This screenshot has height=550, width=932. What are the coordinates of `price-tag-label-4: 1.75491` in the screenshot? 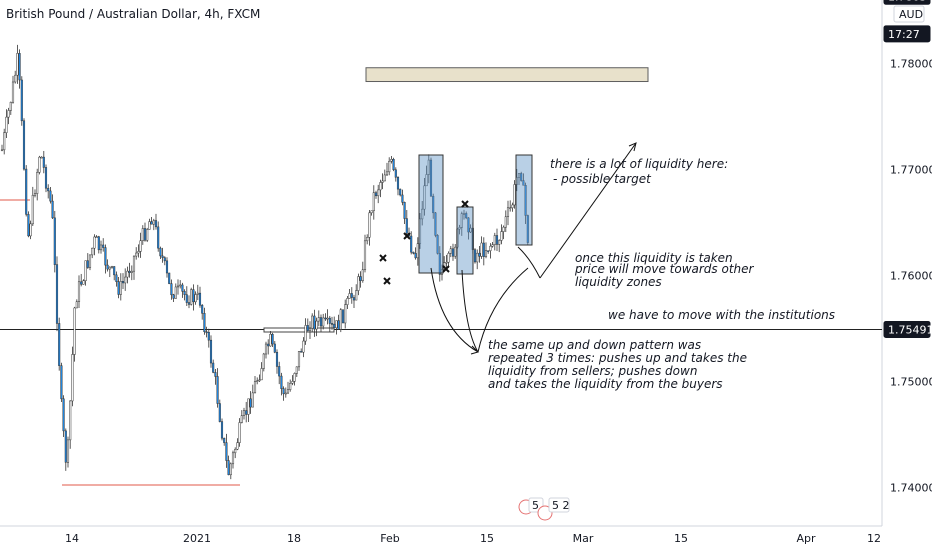 It's located at (910, 329).